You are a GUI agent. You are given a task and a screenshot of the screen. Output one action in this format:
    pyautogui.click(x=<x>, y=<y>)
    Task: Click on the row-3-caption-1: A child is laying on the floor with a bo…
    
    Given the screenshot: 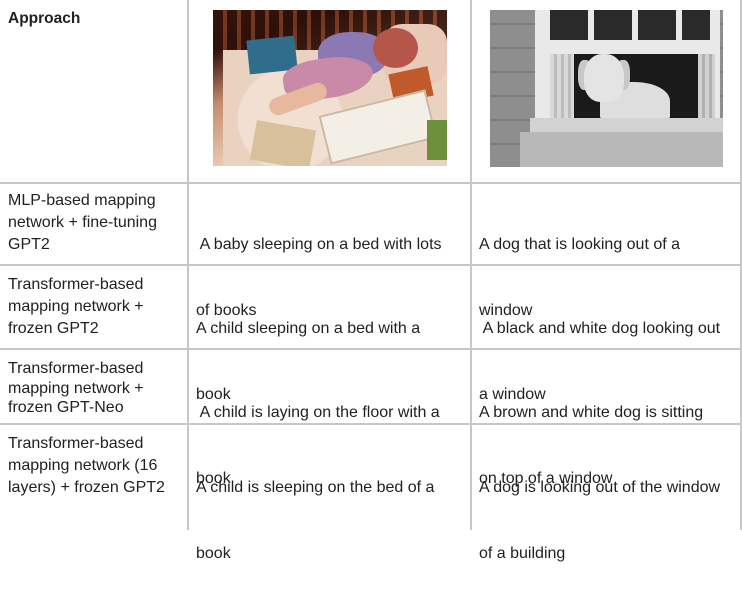 What is the action you would take?
    pyautogui.click(x=318, y=445)
    